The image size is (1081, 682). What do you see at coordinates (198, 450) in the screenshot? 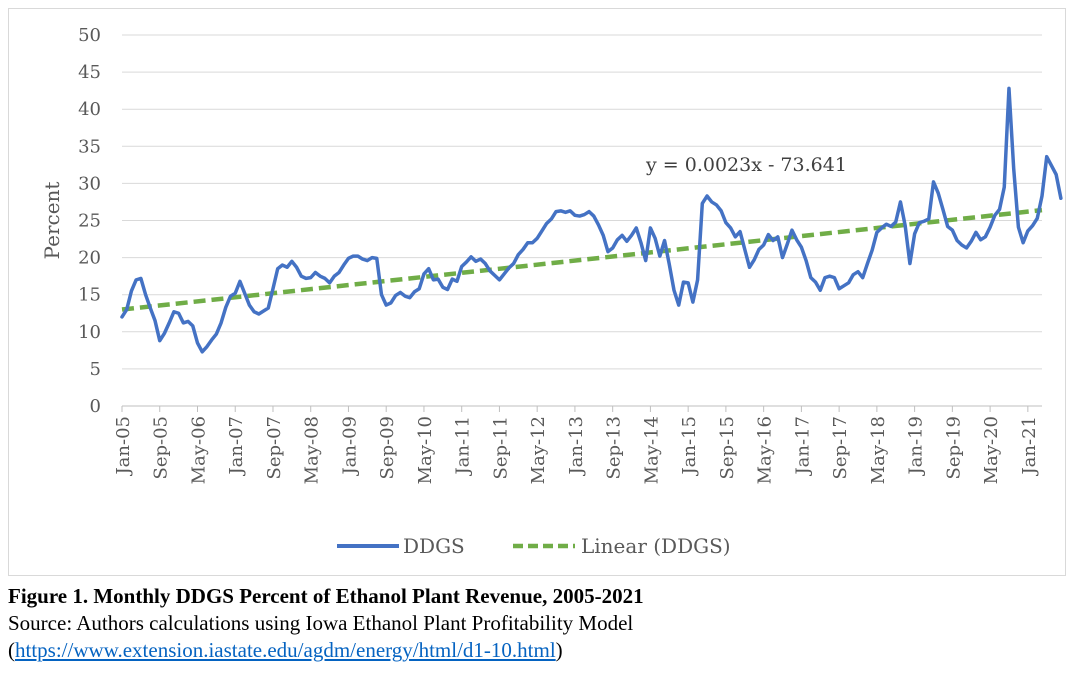
I see `x-tick-label-May-06: May-06` at bounding box center [198, 450].